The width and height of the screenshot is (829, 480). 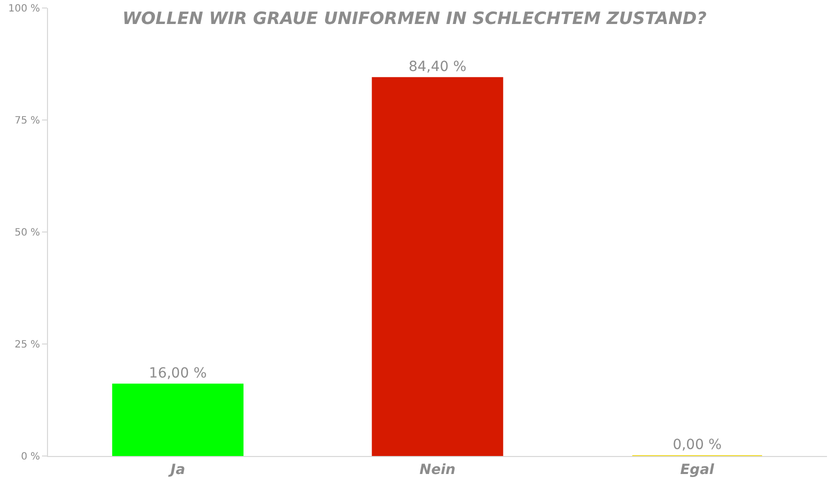 I want to click on data-label: 84,40 %, so click(x=437, y=66).